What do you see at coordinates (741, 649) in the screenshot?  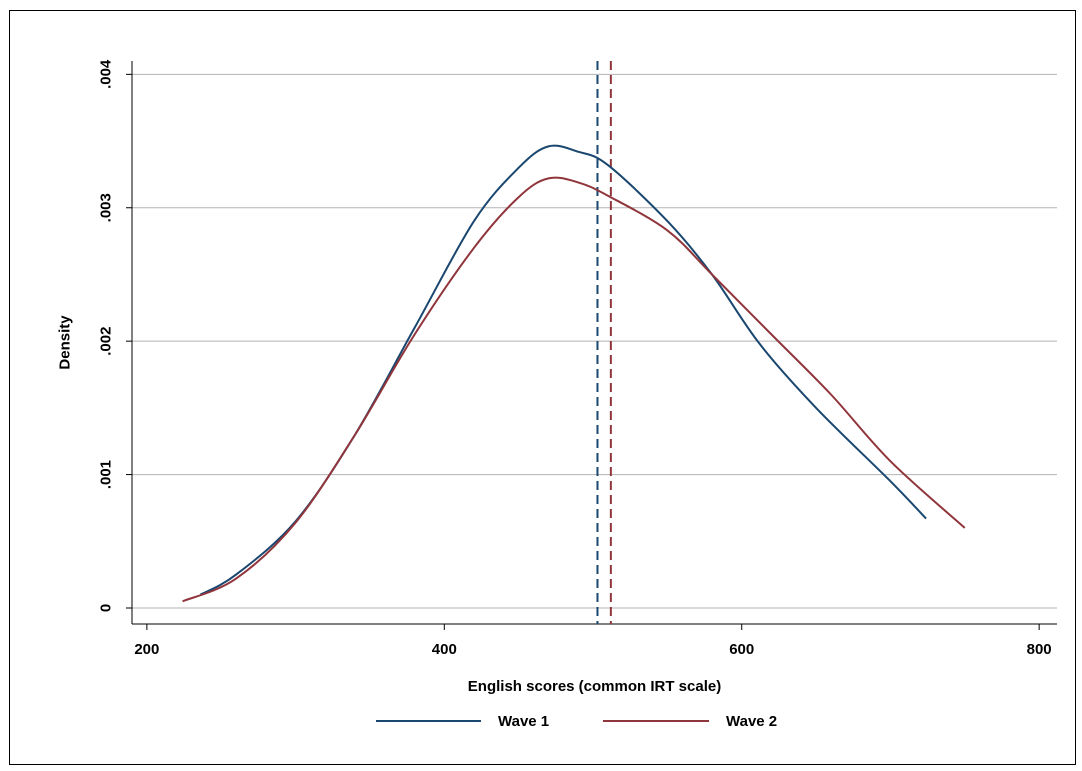 I see `x-tick-label: 600` at bounding box center [741, 649].